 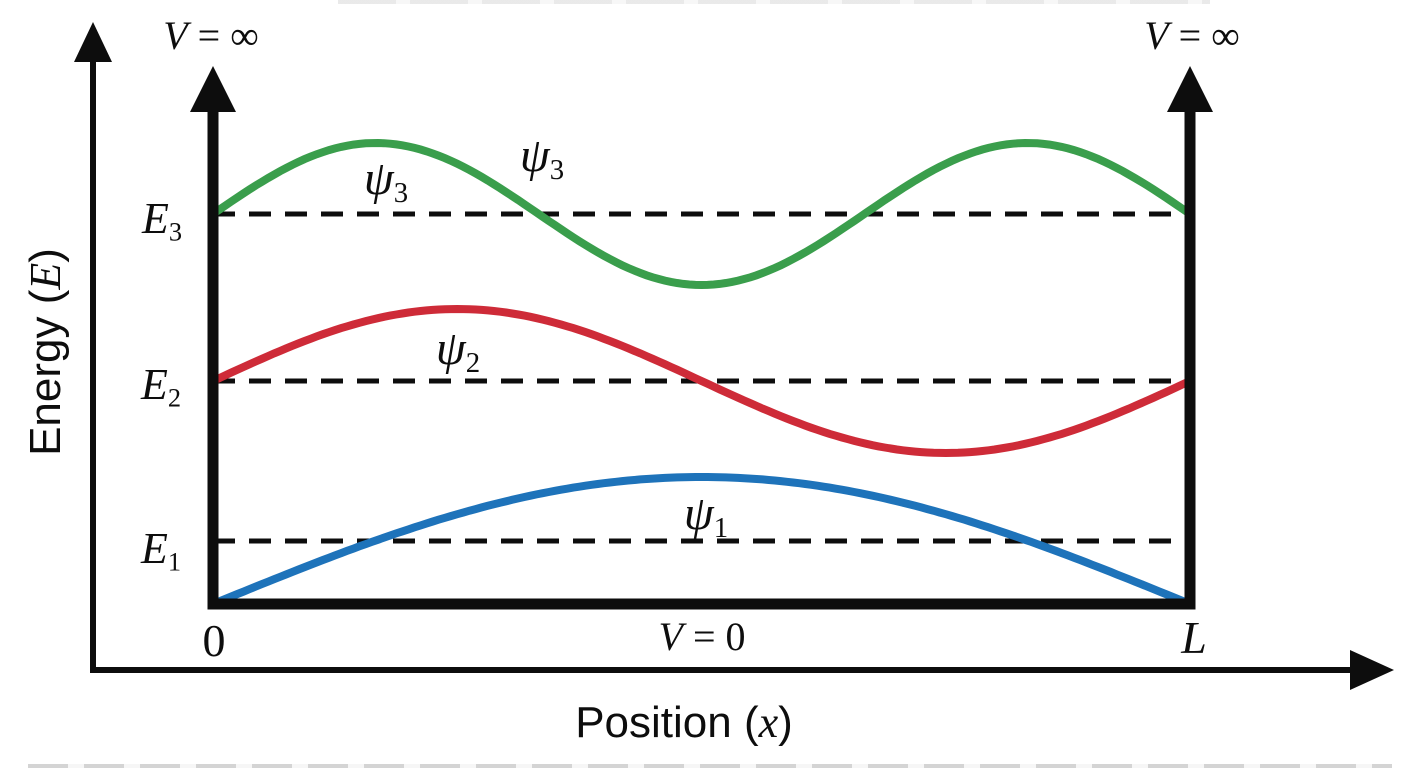 I want to click on x-axis-title: Position (x), so click(x=684, y=723).